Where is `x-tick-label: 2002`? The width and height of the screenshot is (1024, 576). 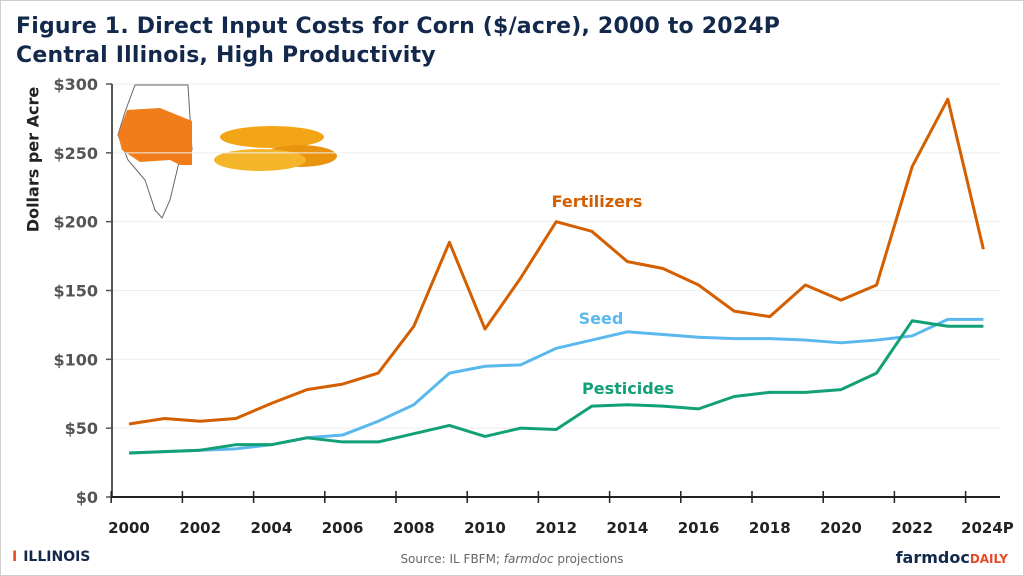 x-tick-label: 2002 is located at coordinates (200, 528).